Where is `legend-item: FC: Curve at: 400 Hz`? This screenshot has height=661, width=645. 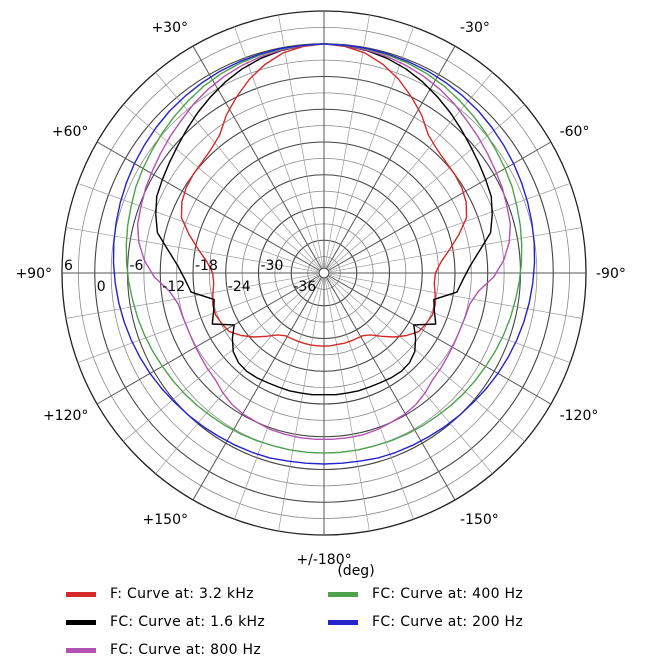 legend-item: FC: Curve at: 400 Hz is located at coordinates (425, 594).